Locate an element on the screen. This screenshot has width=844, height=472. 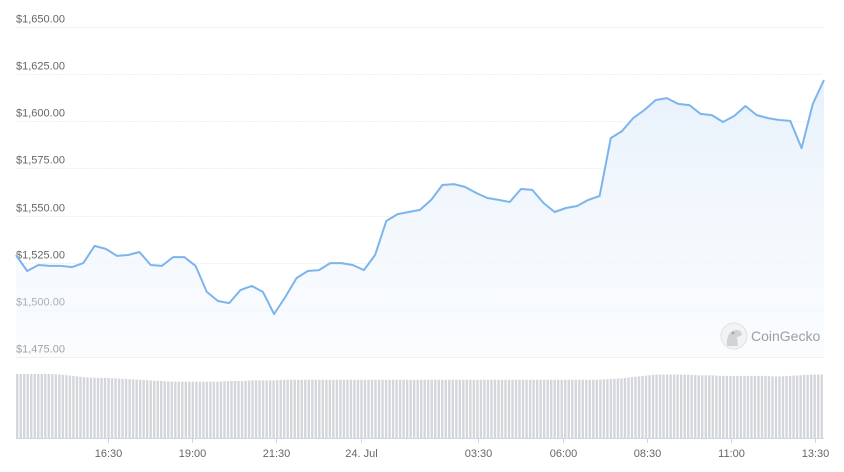
watermark-text: CoinGecko is located at coordinates (785, 336).